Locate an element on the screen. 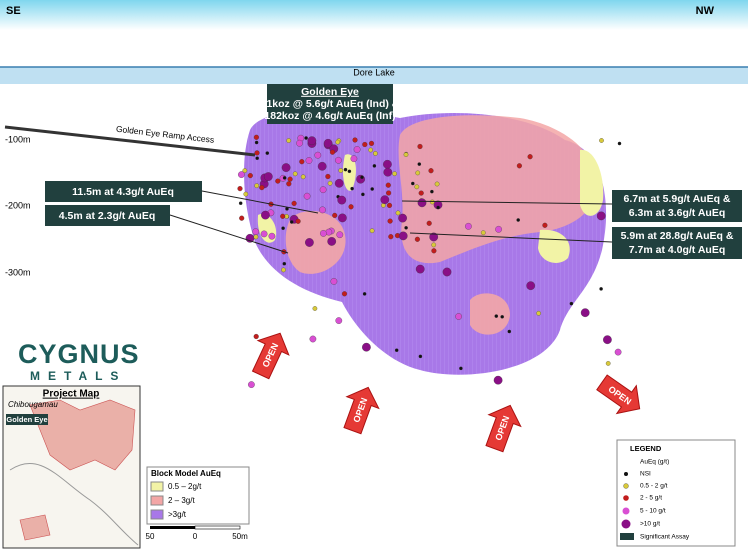  legend-item: NSI is located at coordinates (645, 474).